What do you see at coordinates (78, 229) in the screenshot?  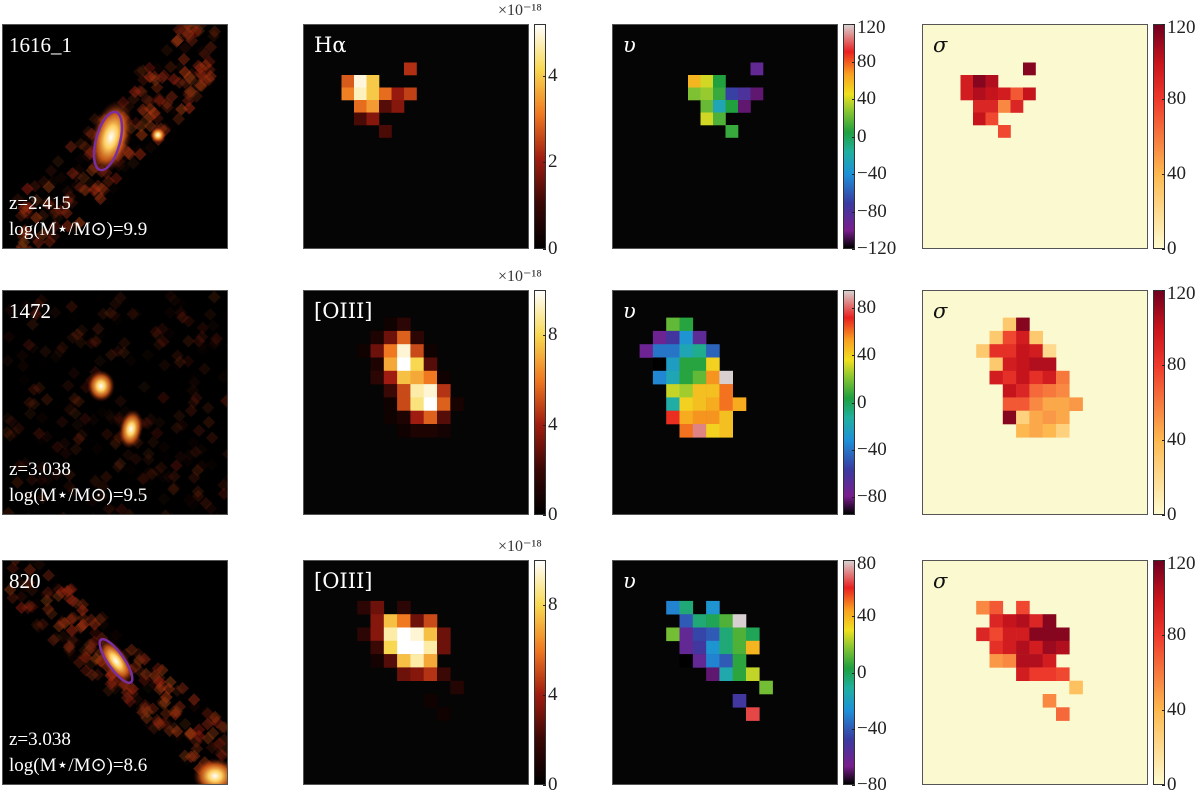 I see `stellar-mass-label: log(M⋆/M⊙)=9.9` at bounding box center [78, 229].